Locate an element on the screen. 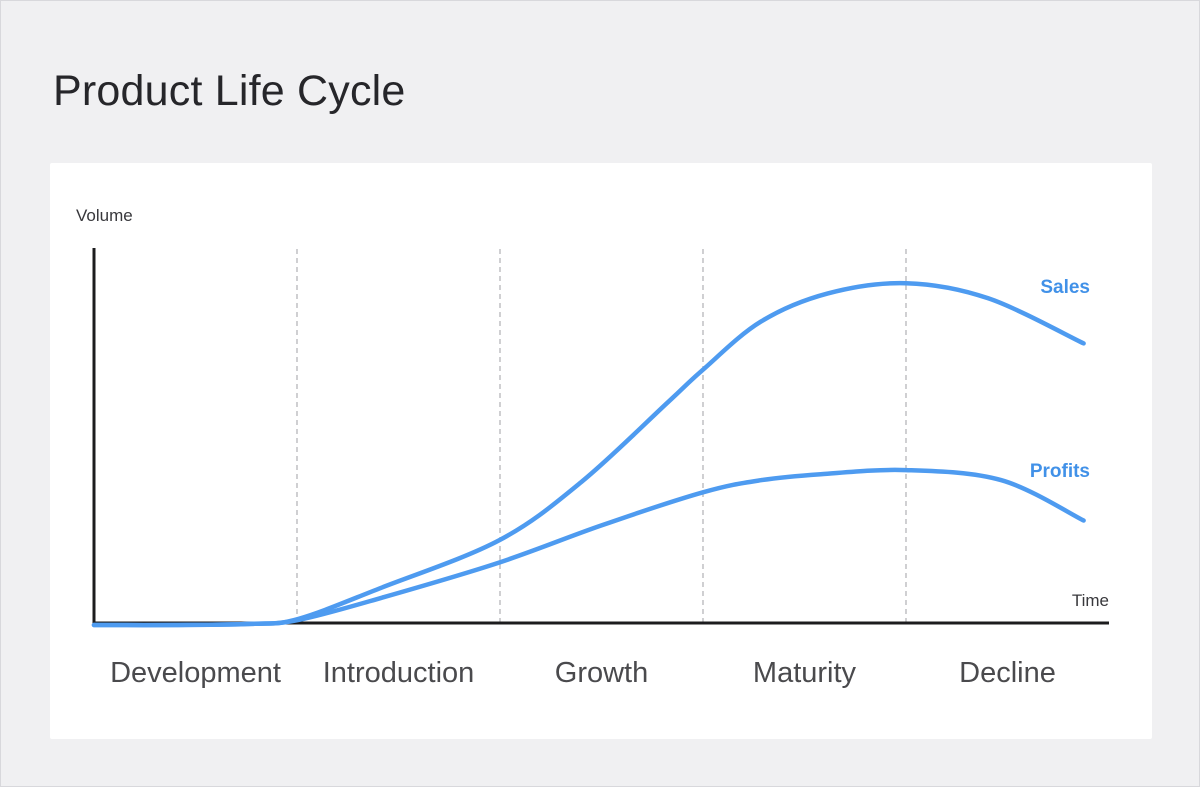 The image size is (1200, 787). stage-label-maturity: Maturity is located at coordinates (804, 673).